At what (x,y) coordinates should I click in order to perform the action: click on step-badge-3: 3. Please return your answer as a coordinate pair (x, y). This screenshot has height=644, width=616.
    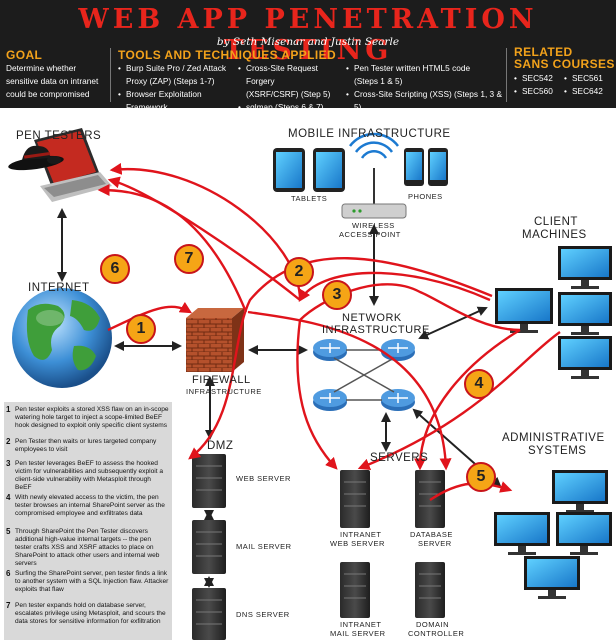
    Looking at the image, I should click on (337, 295).